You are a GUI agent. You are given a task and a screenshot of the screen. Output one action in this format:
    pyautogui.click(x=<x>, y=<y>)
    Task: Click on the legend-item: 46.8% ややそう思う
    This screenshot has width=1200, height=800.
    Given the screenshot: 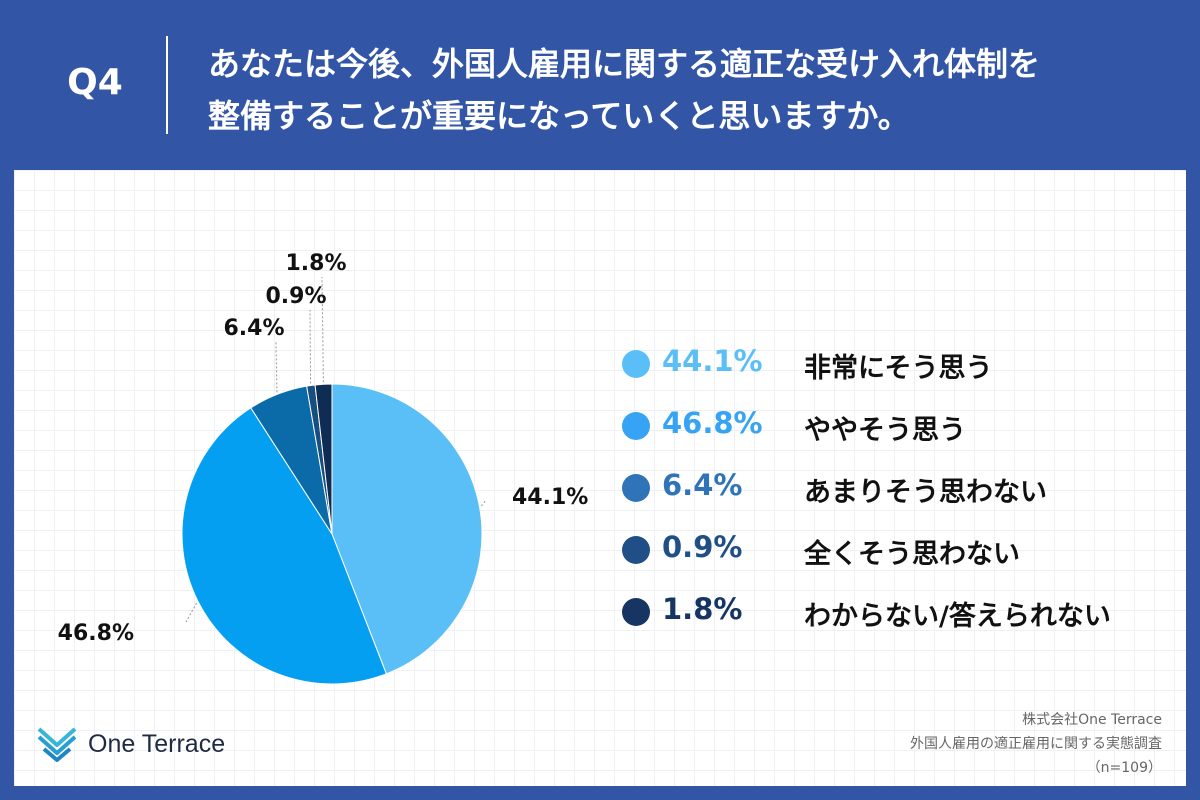 What is the action you would take?
    pyautogui.click(x=892, y=431)
    